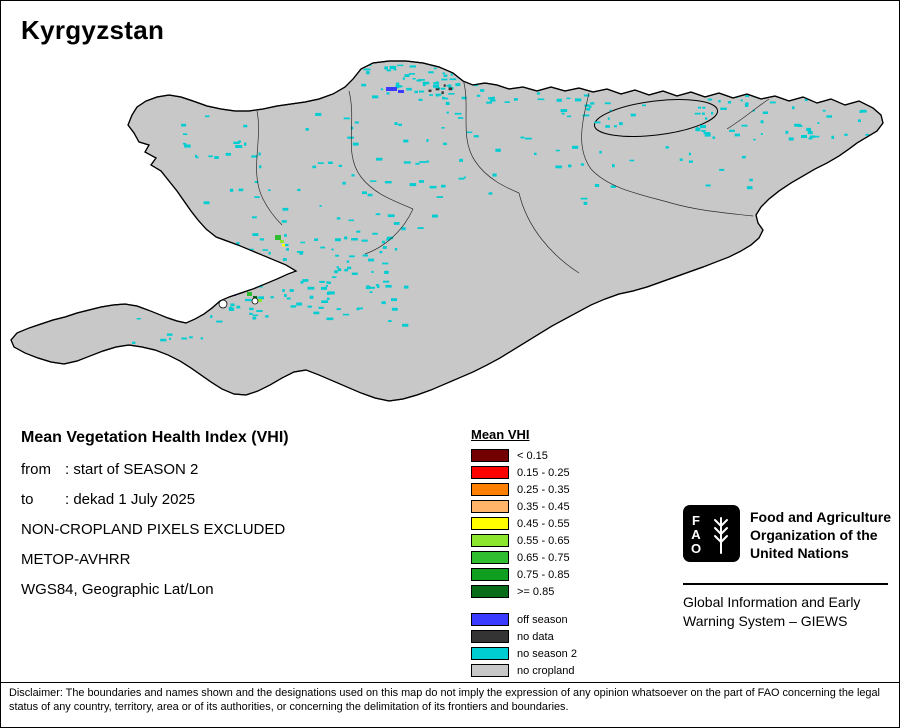 Image resolution: width=900 pixels, height=728 pixels. Describe the element at coordinates (543, 506) in the screenshot. I see `legend-label: 0.35 - 0.45` at that location.